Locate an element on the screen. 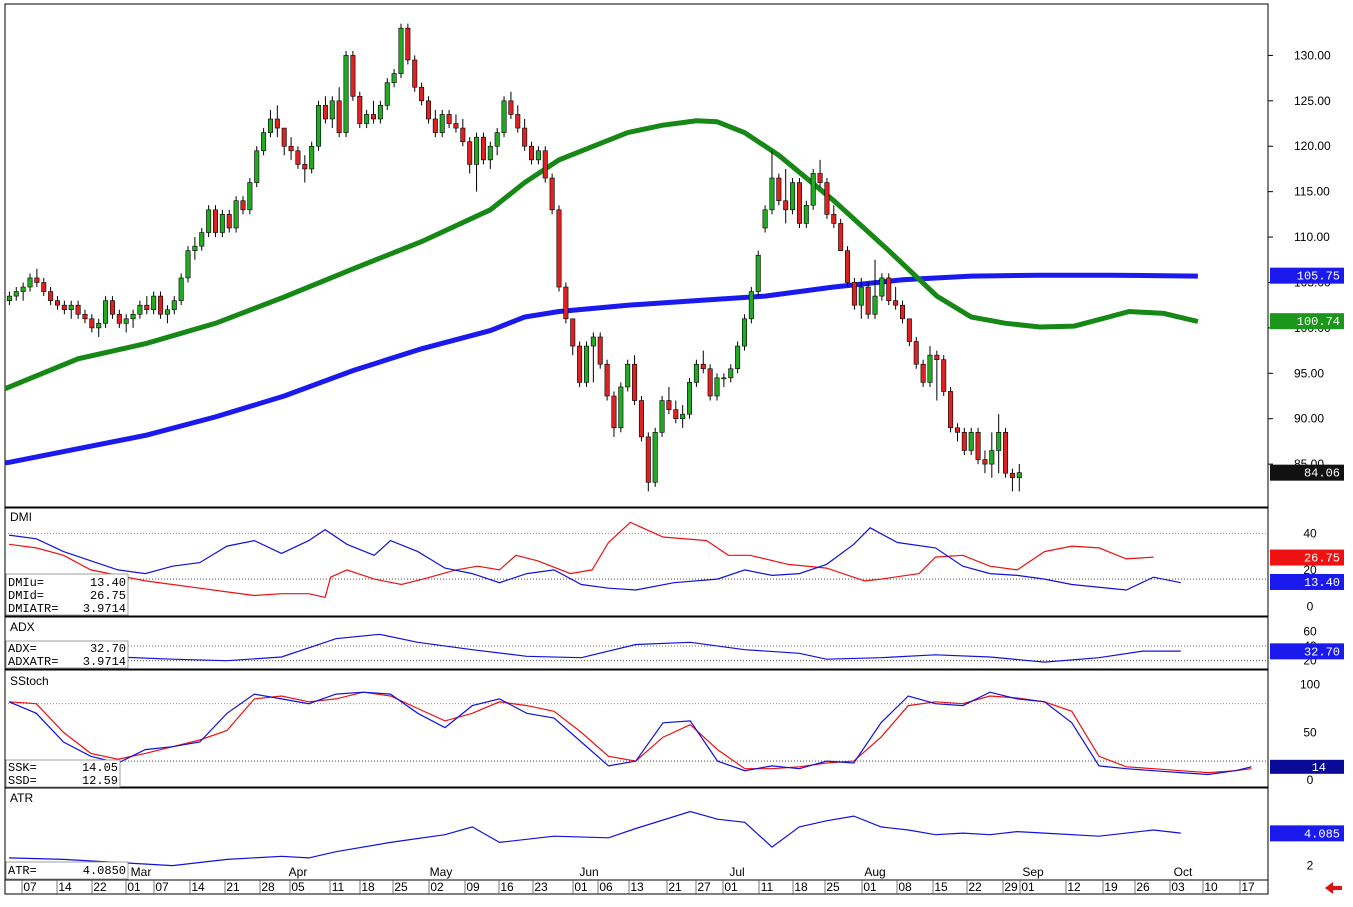 The width and height of the screenshot is (1353, 907). ma-blue-badge-bg is located at coordinates (1307, 275).